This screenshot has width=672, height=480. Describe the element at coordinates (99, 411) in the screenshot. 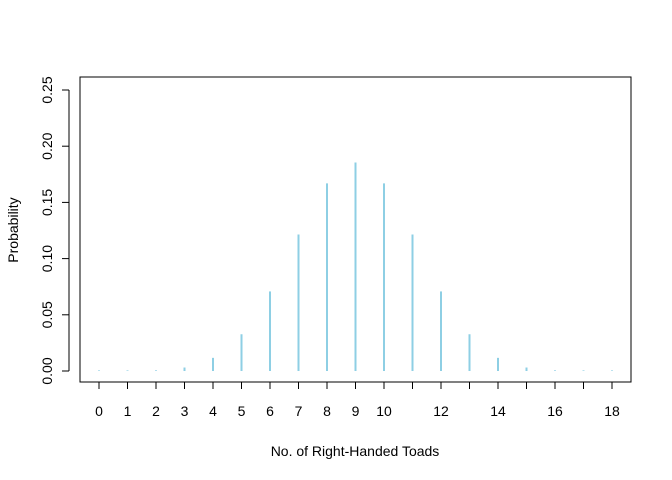

I see `x-tick-label: 0` at that location.